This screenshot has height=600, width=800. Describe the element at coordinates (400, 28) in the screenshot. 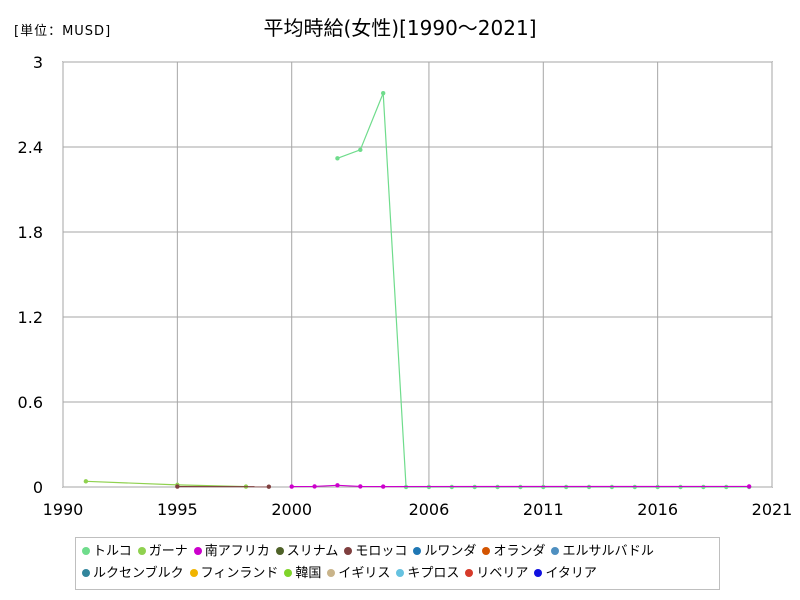

I see `chart-title: 平均時給(女性)[1990～2021]` at that location.